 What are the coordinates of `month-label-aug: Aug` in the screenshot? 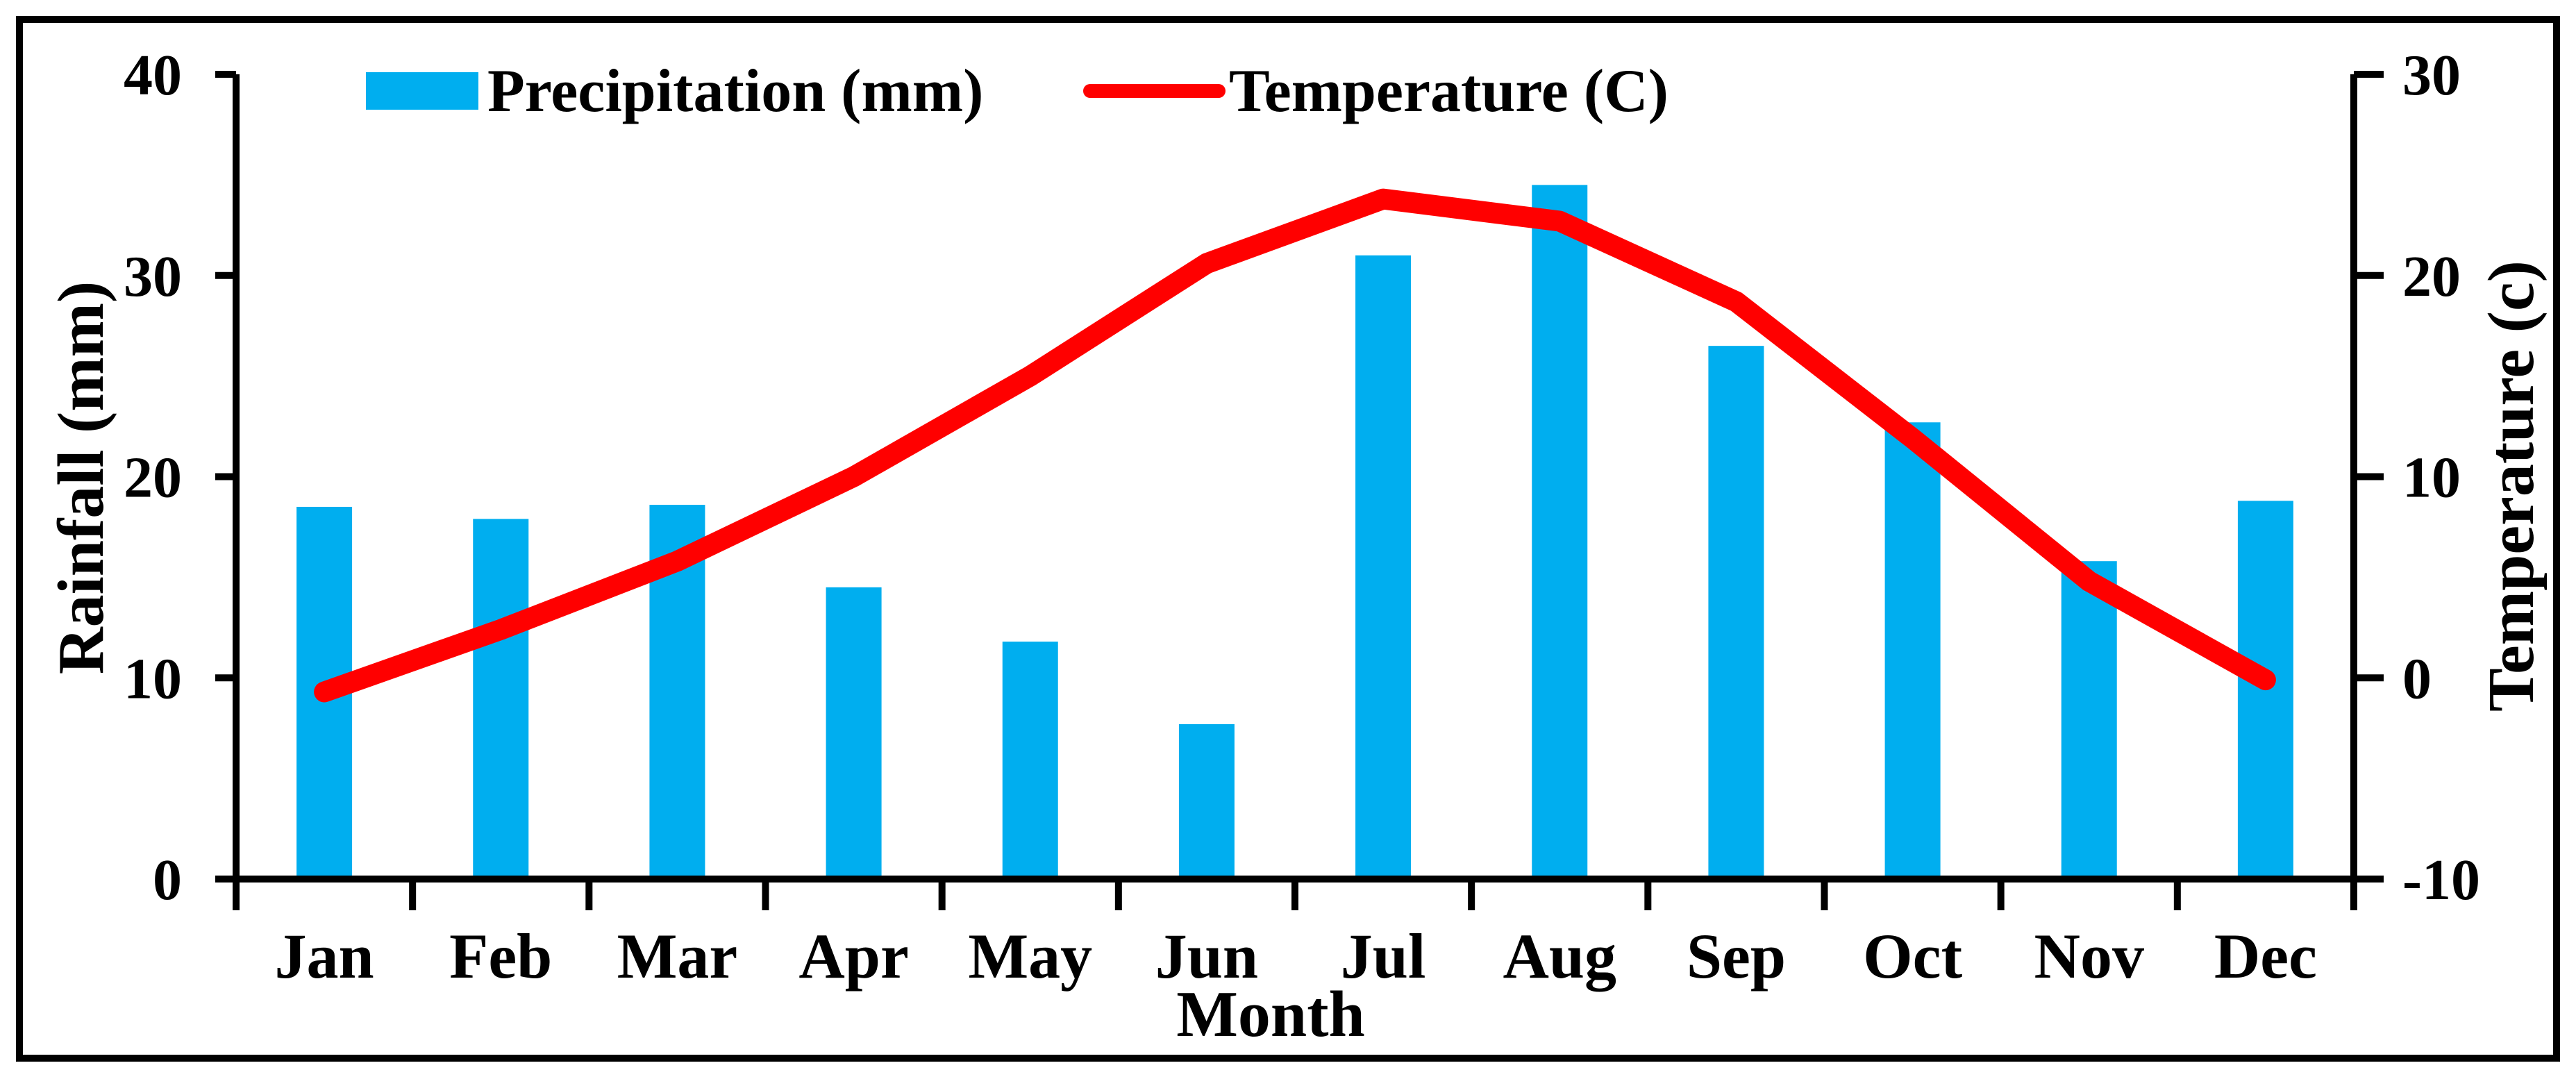 It's located at (1559, 957).